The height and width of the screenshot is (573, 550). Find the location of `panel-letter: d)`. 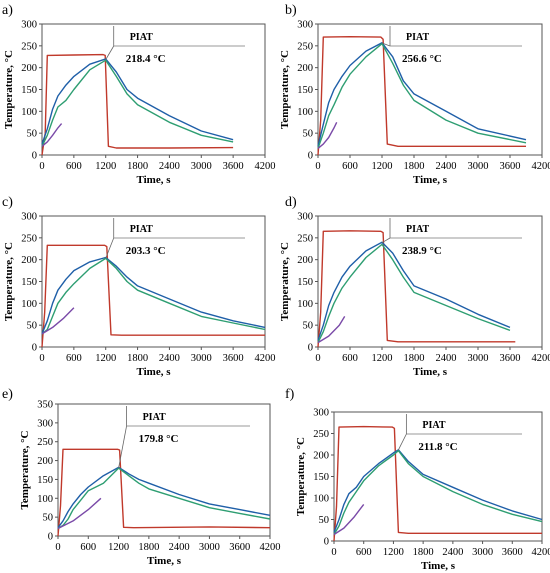

panel-letter: d) is located at coordinates (291, 202).